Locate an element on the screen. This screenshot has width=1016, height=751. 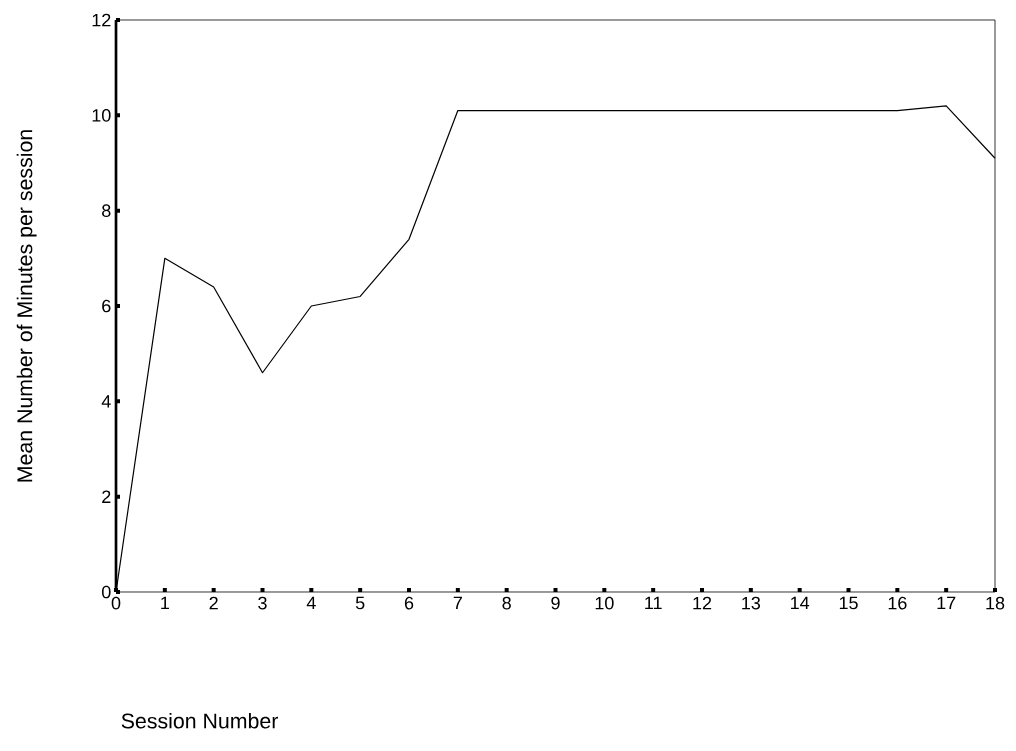
y-tick-label: 0 is located at coordinates (106, 592).